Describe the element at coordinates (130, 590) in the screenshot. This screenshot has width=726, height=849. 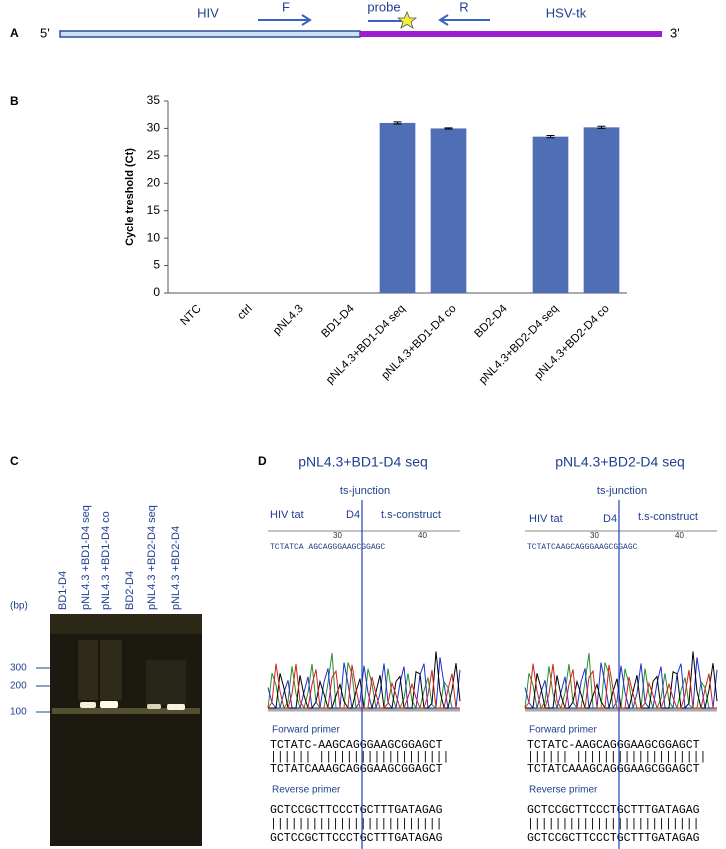
I see `lane-label: BD2-D4` at that location.